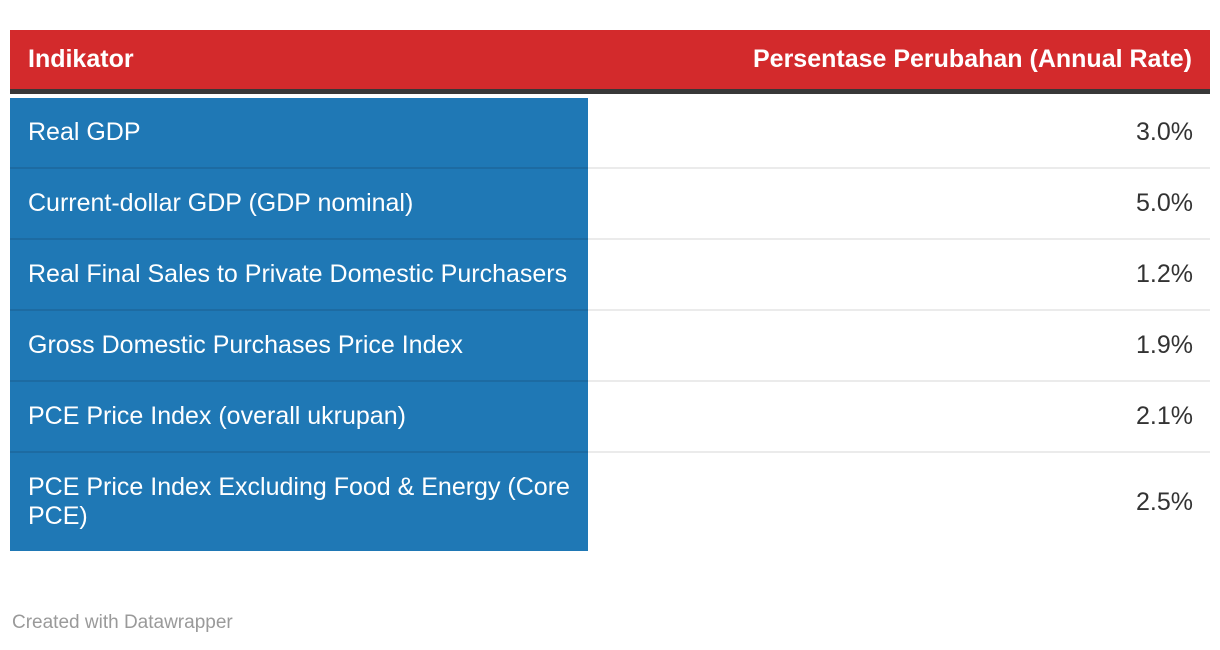 The image size is (1220, 650). I want to click on indicator-cell: Gross Domestic Purchases Price Index, so click(299, 344).